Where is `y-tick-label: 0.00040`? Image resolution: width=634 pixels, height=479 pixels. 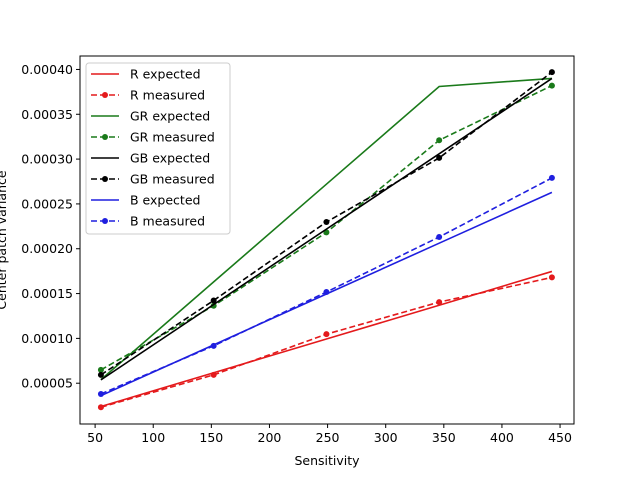 y-tick-label: 0.00040 is located at coordinates (47, 69).